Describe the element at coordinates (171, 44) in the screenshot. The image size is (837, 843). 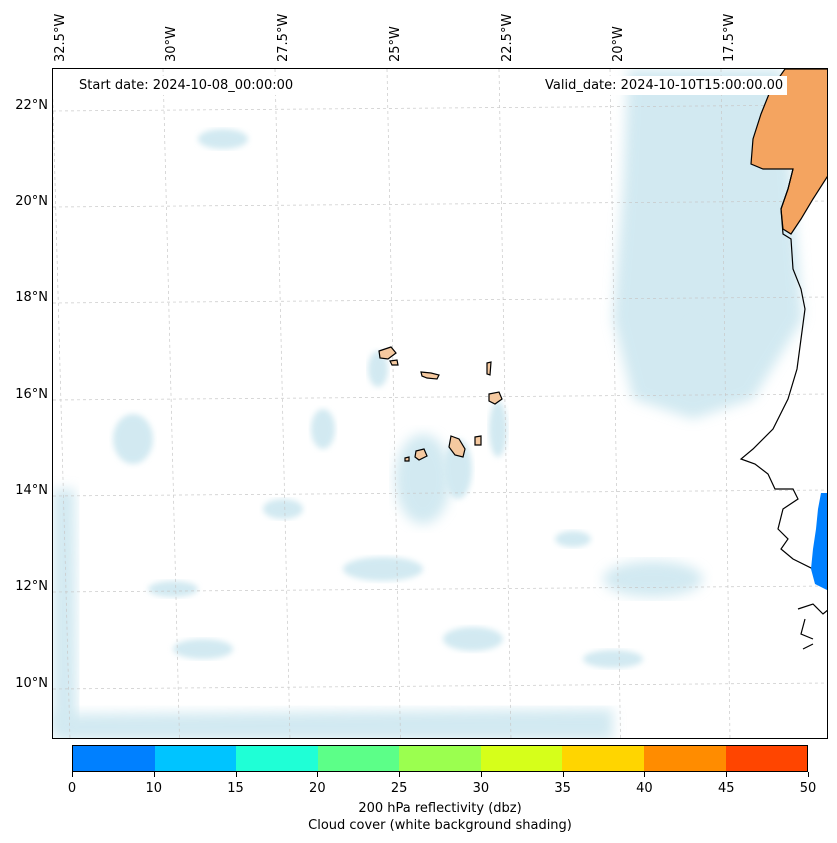
I see `longitude-label: 30°W` at that location.